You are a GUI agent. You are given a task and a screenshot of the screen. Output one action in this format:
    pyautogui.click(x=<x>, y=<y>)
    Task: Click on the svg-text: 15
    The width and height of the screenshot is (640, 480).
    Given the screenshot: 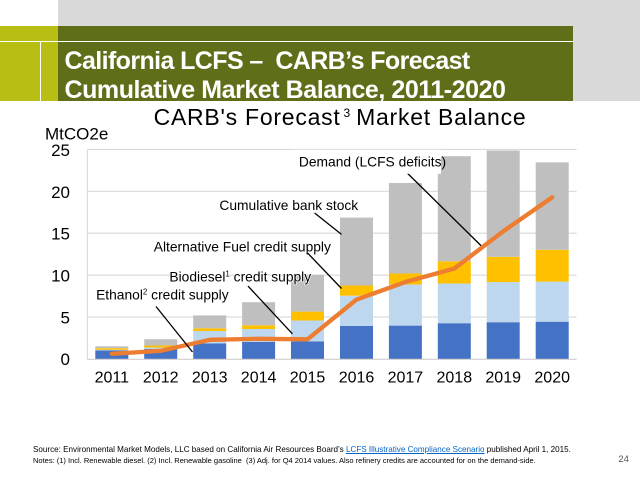 What is the action you would take?
    pyautogui.click(x=60, y=234)
    